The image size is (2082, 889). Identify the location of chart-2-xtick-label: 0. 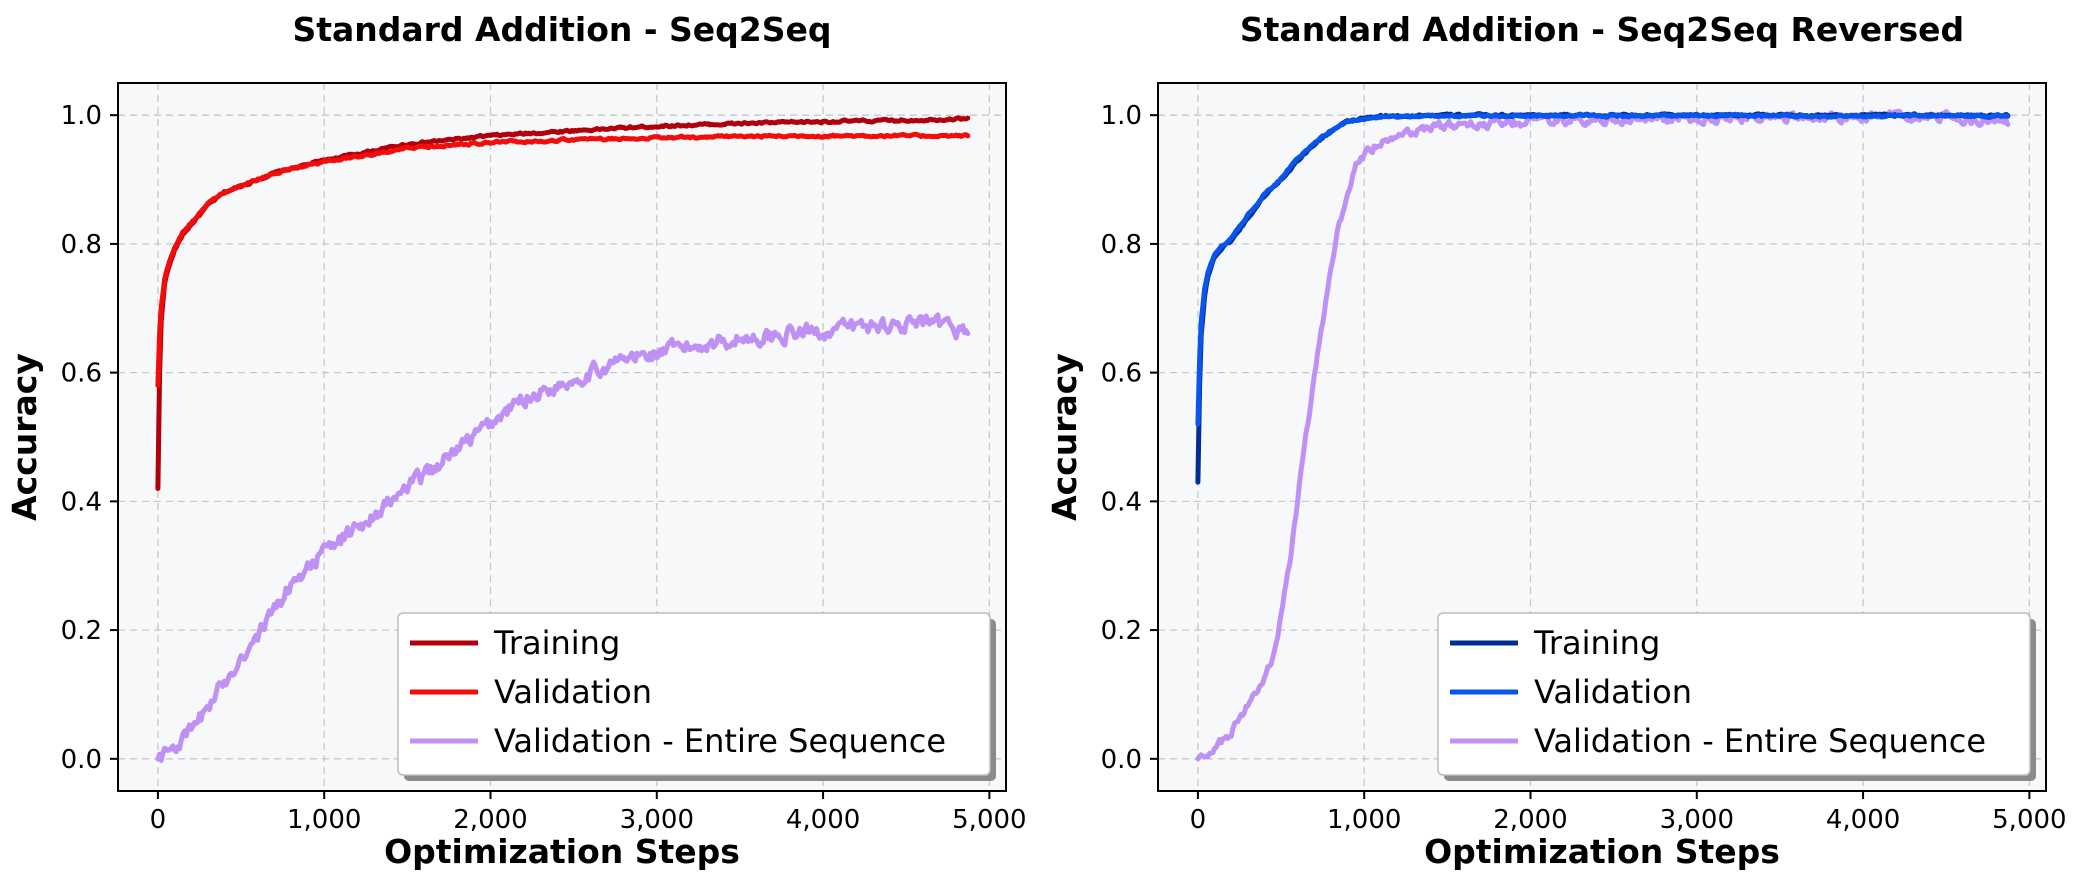
(1198, 820).